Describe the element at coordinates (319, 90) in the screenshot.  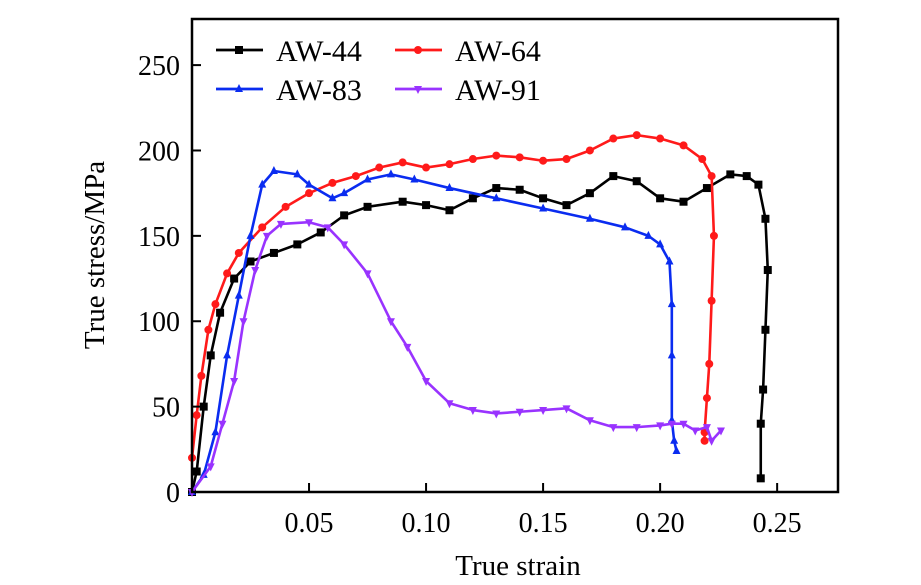
I see `legend-label: AW-83` at that location.